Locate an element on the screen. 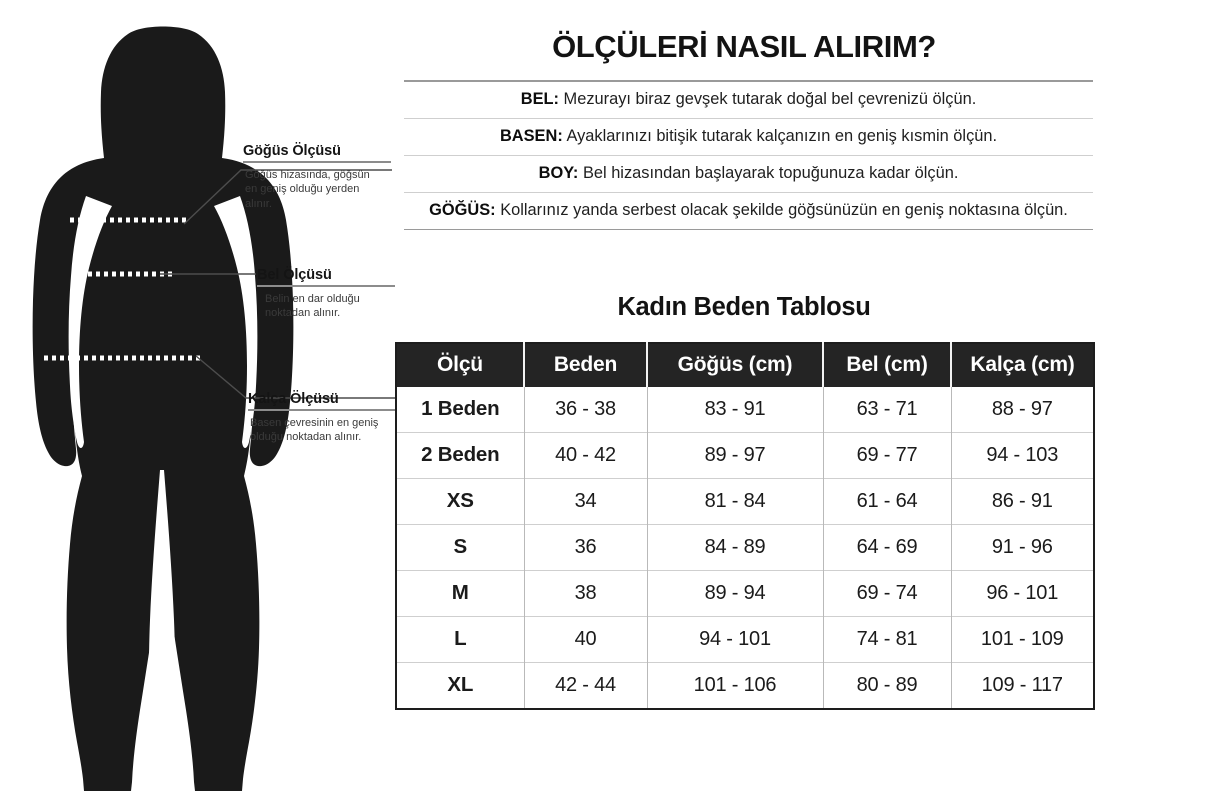 Image resolution: width=1209 pixels, height=791 pixels. column-header-olcu: Ölçü is located at coordinates (460, 365).